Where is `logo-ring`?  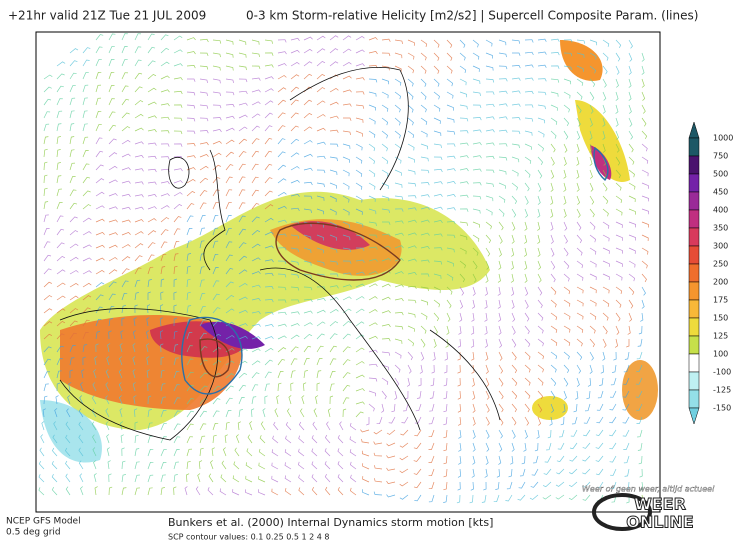 logo-ring is located at coordinates (622, 512).